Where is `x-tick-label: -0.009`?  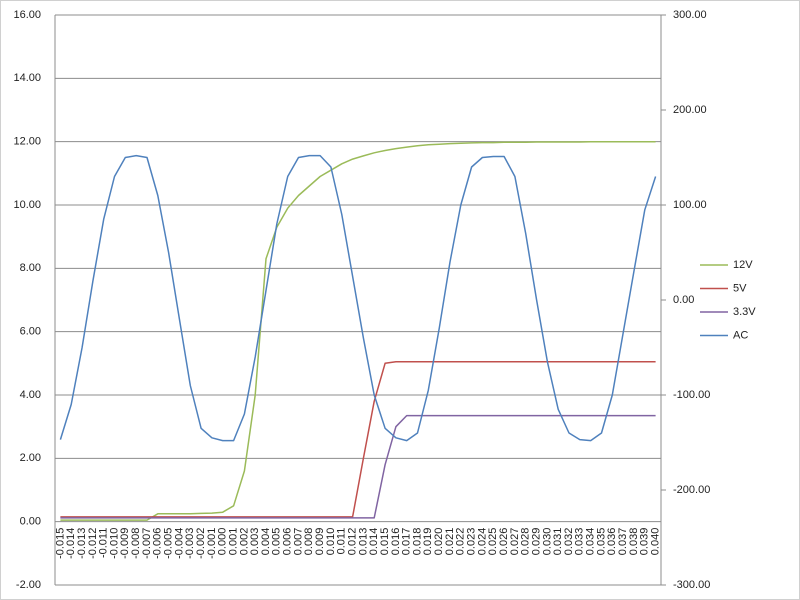
x-tick-label: -0.009 is located at coordinates (125, 543).